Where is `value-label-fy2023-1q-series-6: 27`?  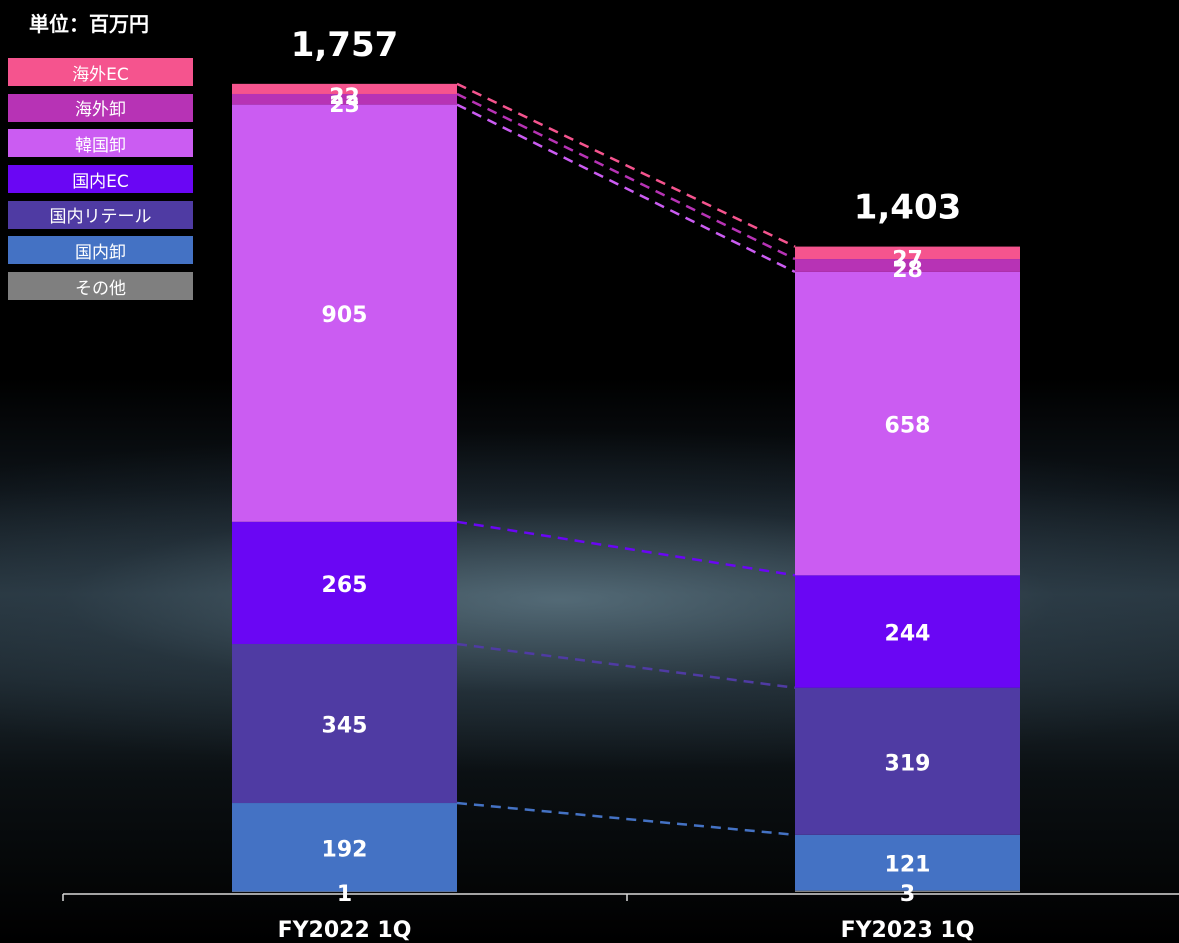
value-label-fy2023-1q-series-6: 27 is located at coordinates (907, 260).